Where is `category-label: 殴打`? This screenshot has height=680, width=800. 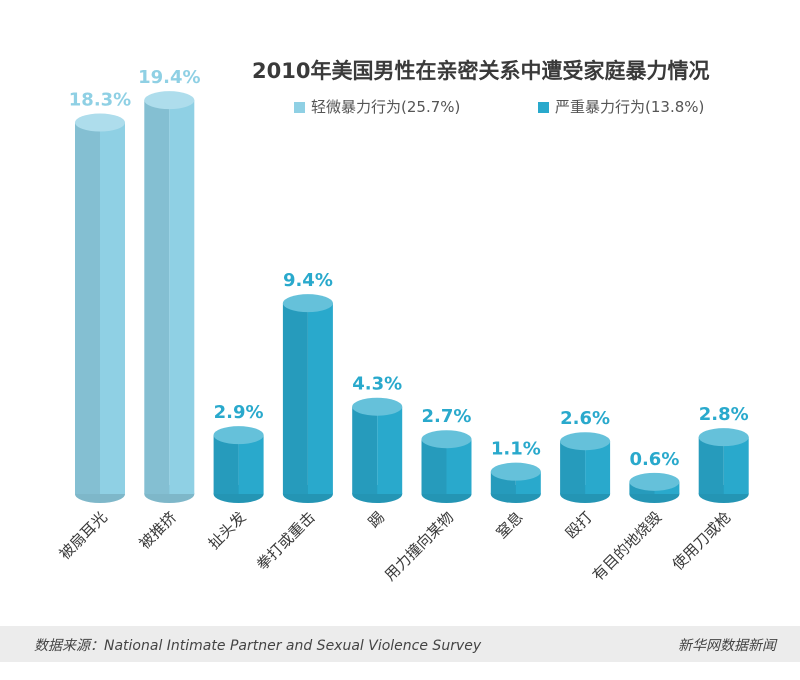
category-label: 殴打 is located at coordinates (579, 525).